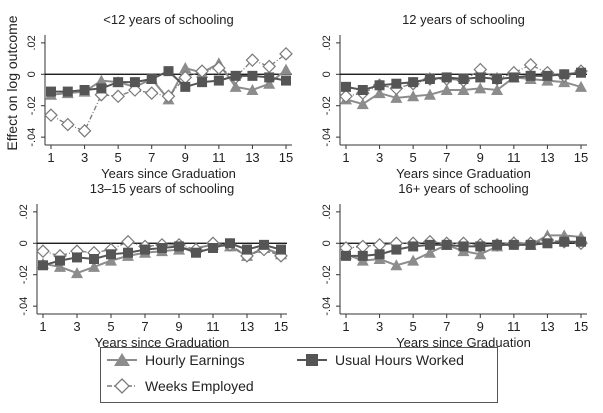 The width and height of the screenshot is (603, 413). What do you see at coordinates (286, 157) in the screenshot?
I see `panel-1-x-tick-label: 15` at bounding box center [286, 157].